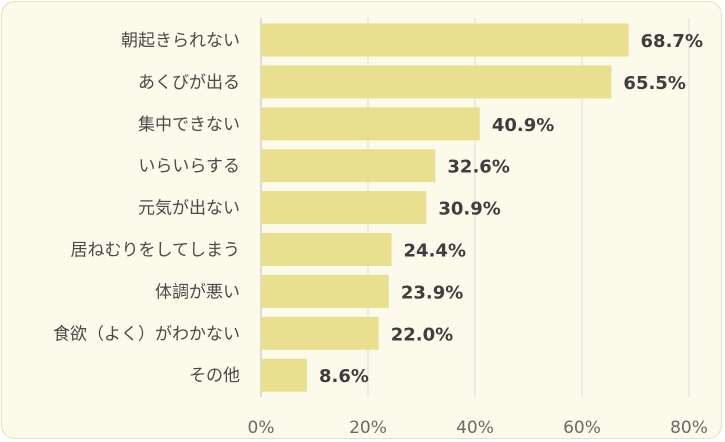 This screenshot has height=442, width=725. Describe the element at coordinates (197, 292) in the screenshot. I see `category-label: 体調が悪い` at that location.